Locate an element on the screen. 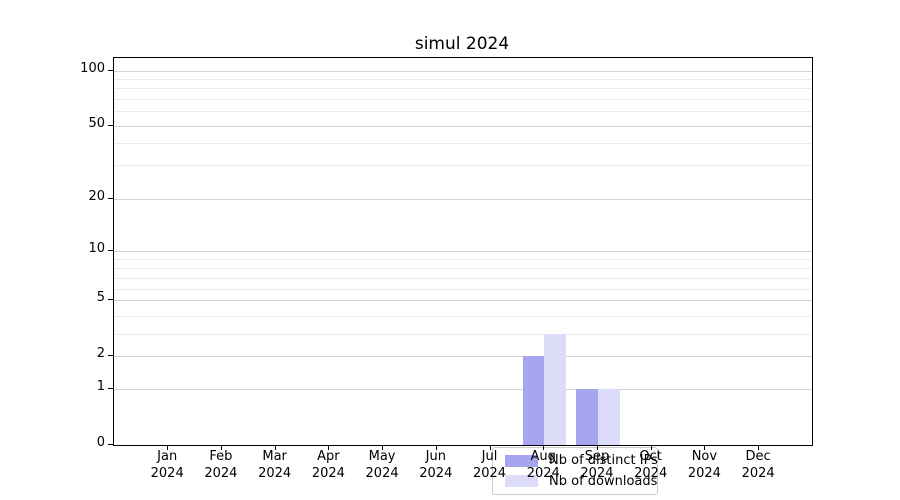  legend-label-downloads: Nb of downloads is located at coordinates (603, 481).